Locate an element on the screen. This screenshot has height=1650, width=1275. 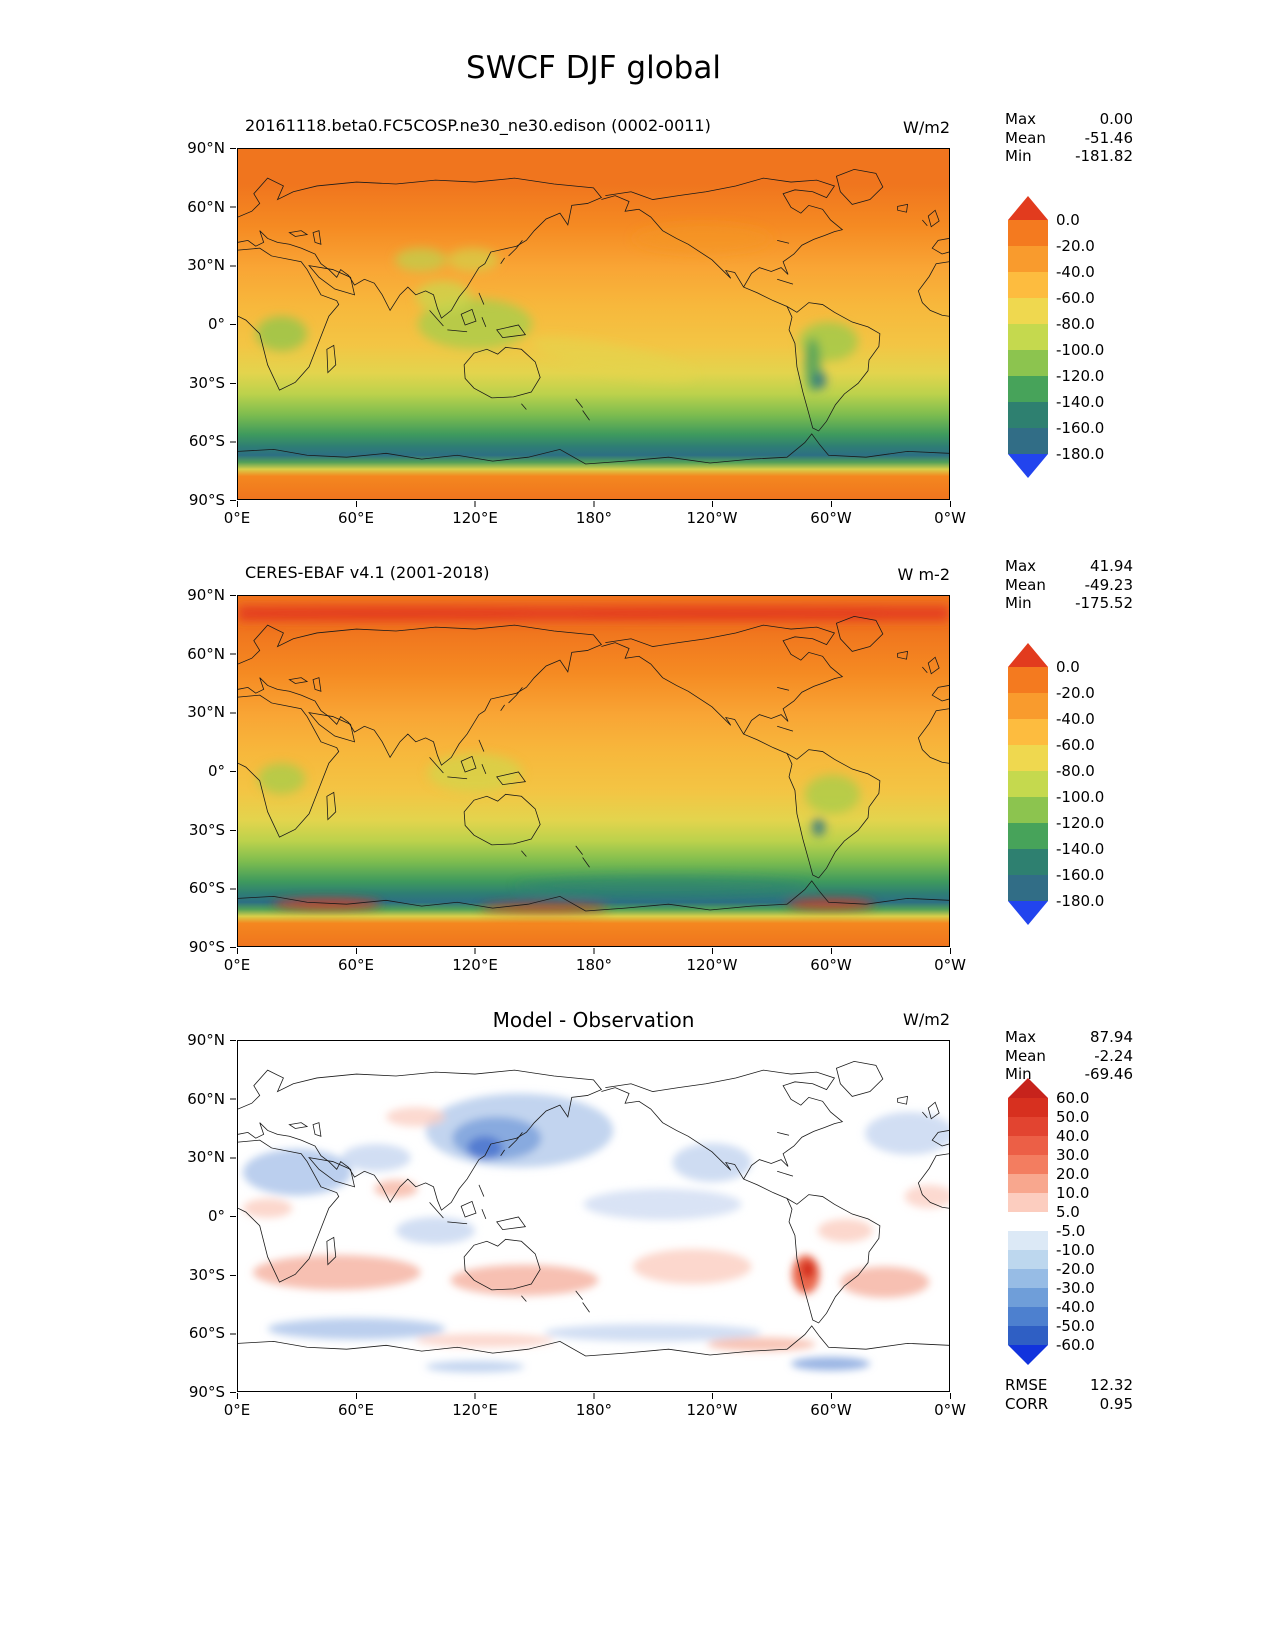
colorbar-label: -100.0 is located at coordinates (1080, 797).